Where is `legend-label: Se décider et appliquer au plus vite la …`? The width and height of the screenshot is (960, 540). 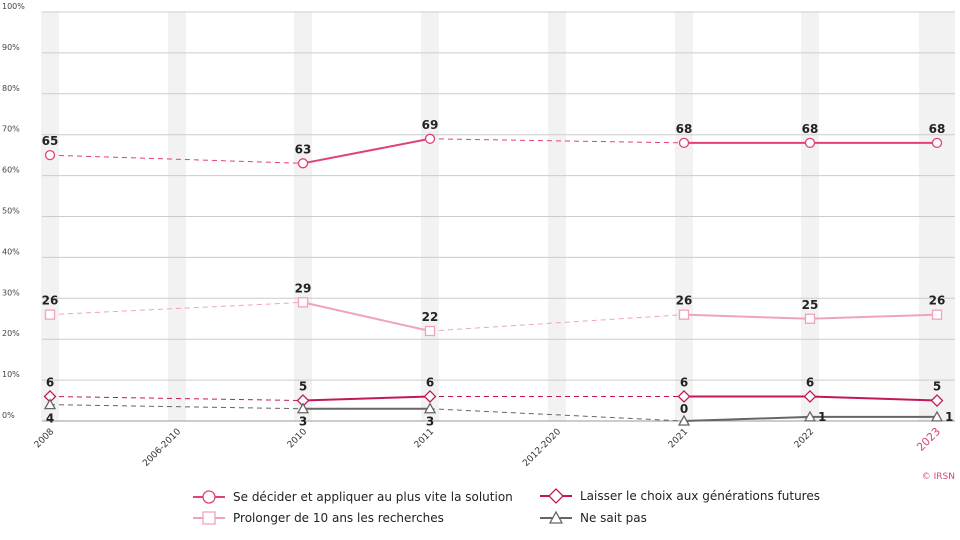
legend-label: Se décider et appliquer au plus vite la … is located at coordinates (373, 497).